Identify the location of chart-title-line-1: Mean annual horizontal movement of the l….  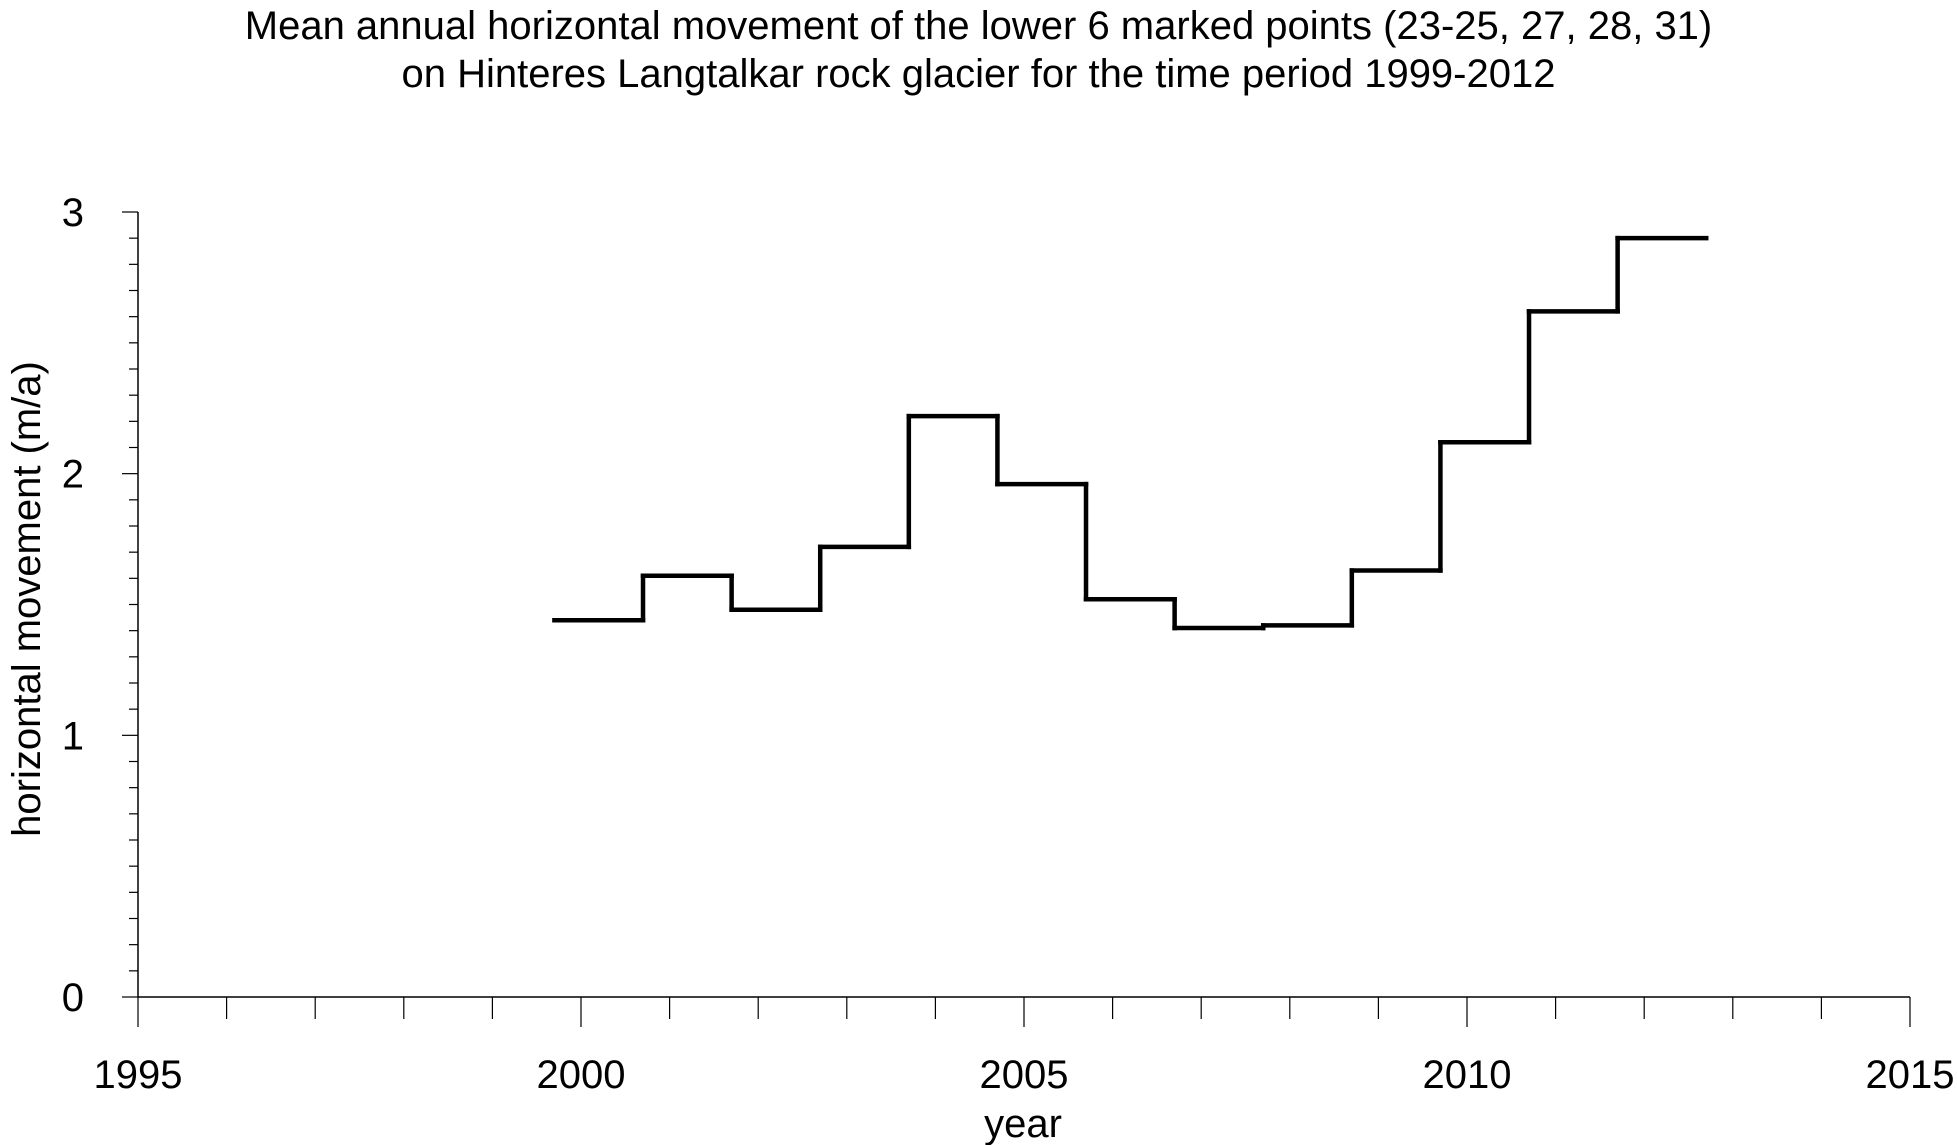
(978, 26).